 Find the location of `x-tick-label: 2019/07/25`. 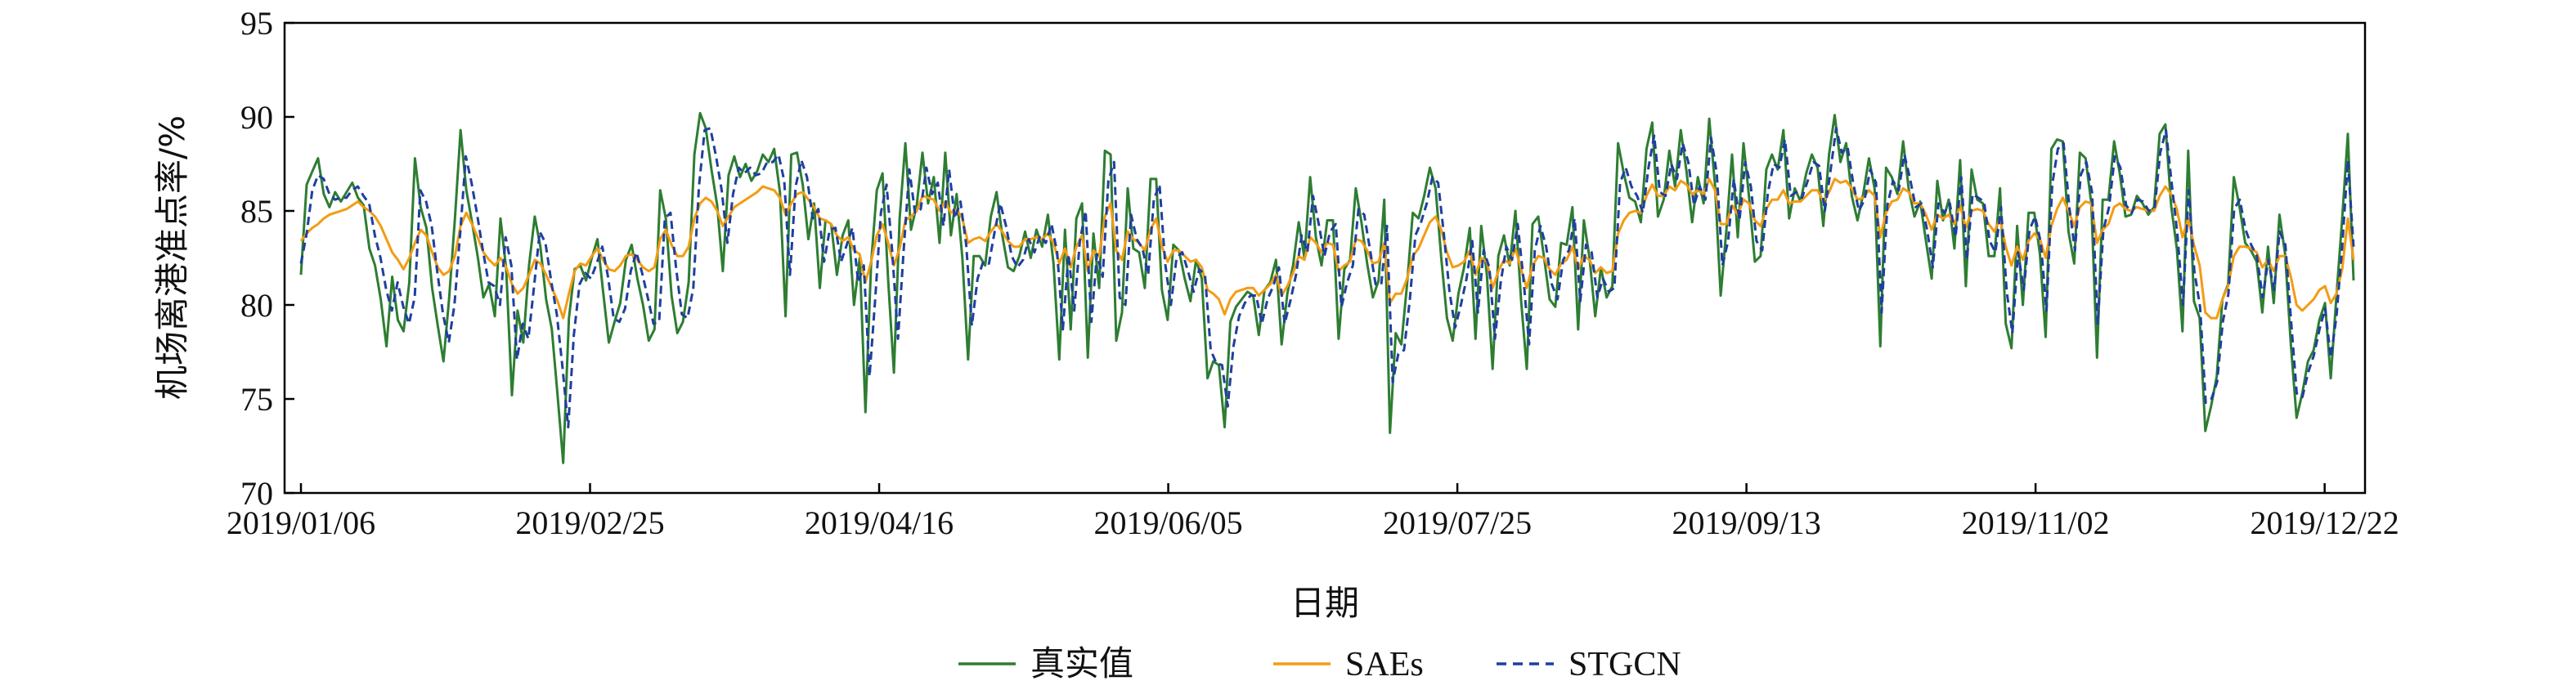

x-tick-label: 2019/07/25 is located at coordinates (1458, 522).